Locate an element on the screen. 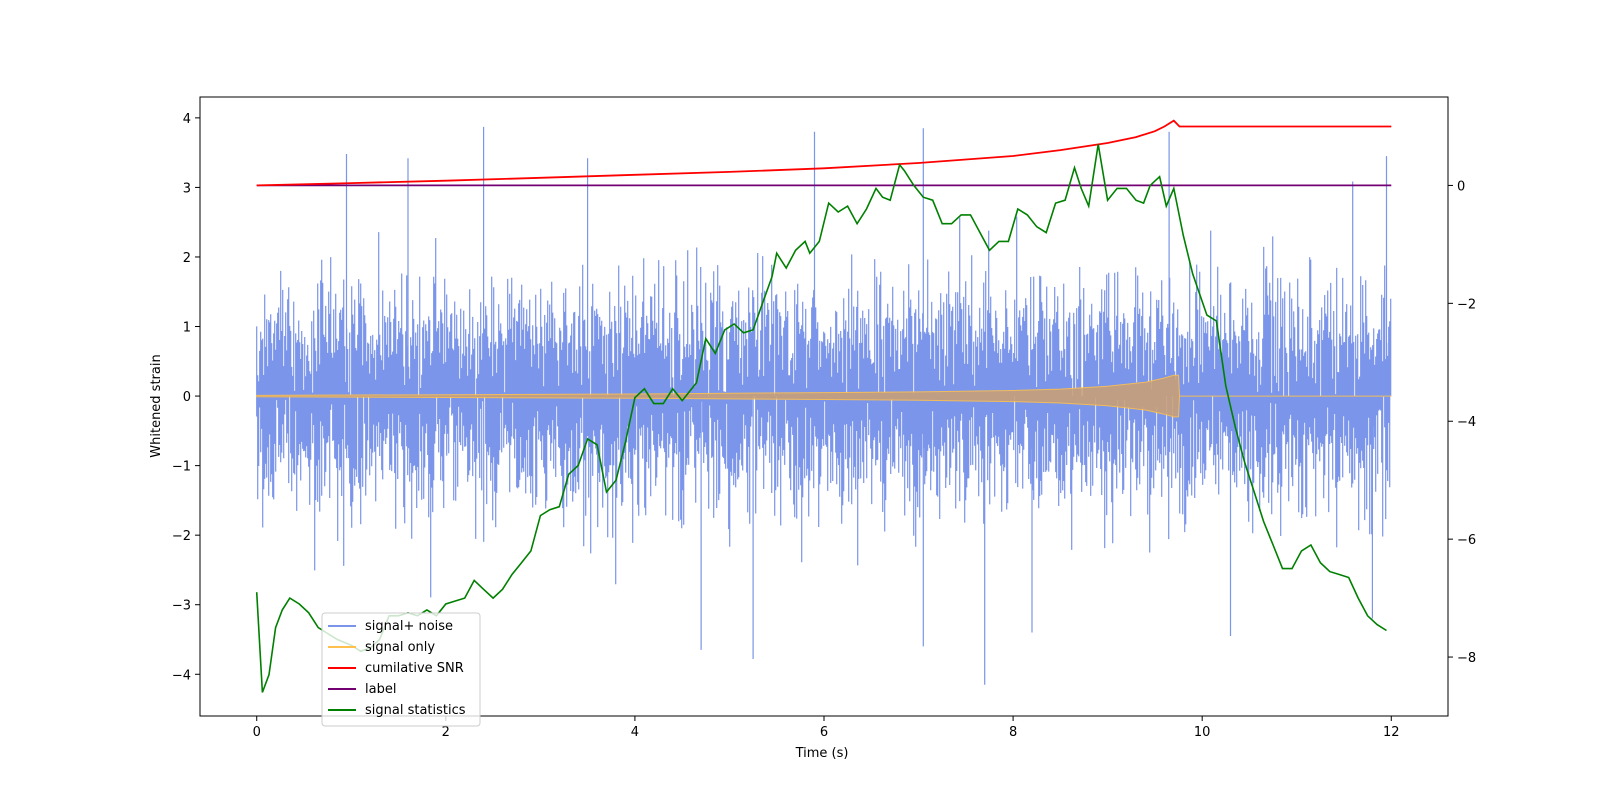 Image resolution: width=1600 pixels, height=800 pixels. x-tick-label: 10 is located at coordinates (1202, 732).